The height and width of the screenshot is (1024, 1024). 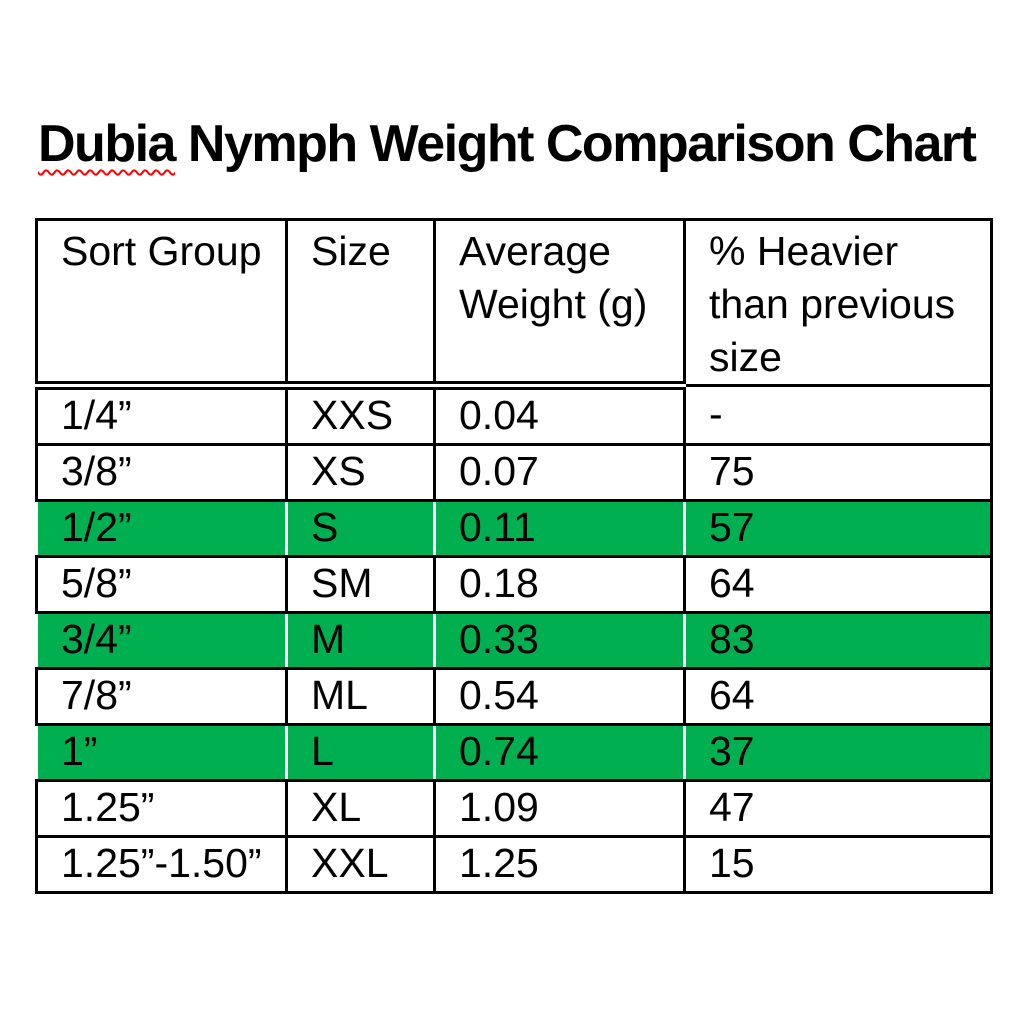 What do you see at coordinates (161, 472) in the screenshot?
I see `cell-sort-group: 3/8”` at bounding box center [161, 472].